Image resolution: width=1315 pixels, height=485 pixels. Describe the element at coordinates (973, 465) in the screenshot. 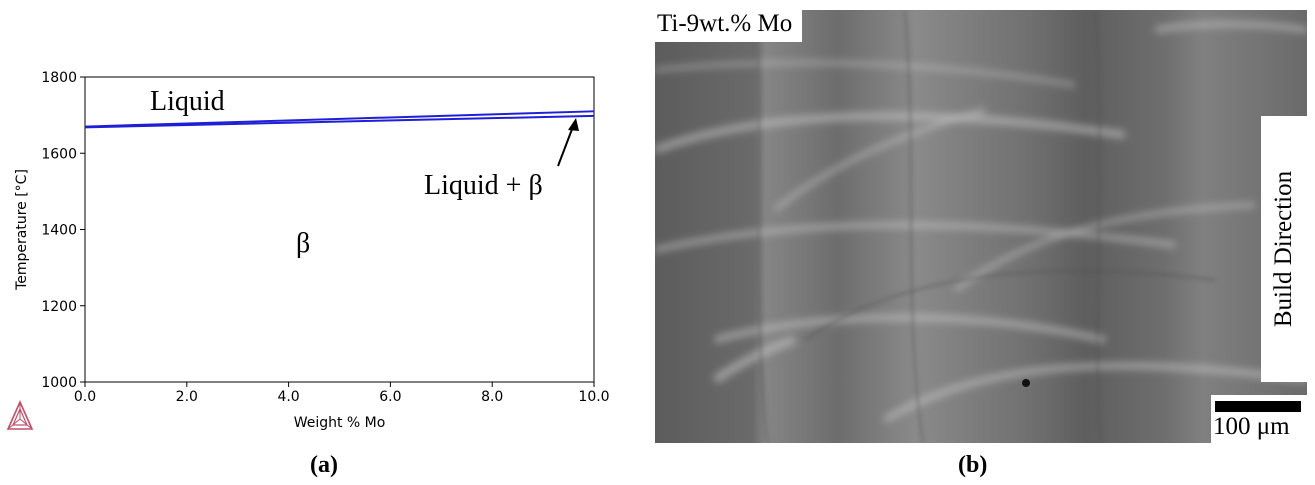

I see `caption-b: (b)` at that location.